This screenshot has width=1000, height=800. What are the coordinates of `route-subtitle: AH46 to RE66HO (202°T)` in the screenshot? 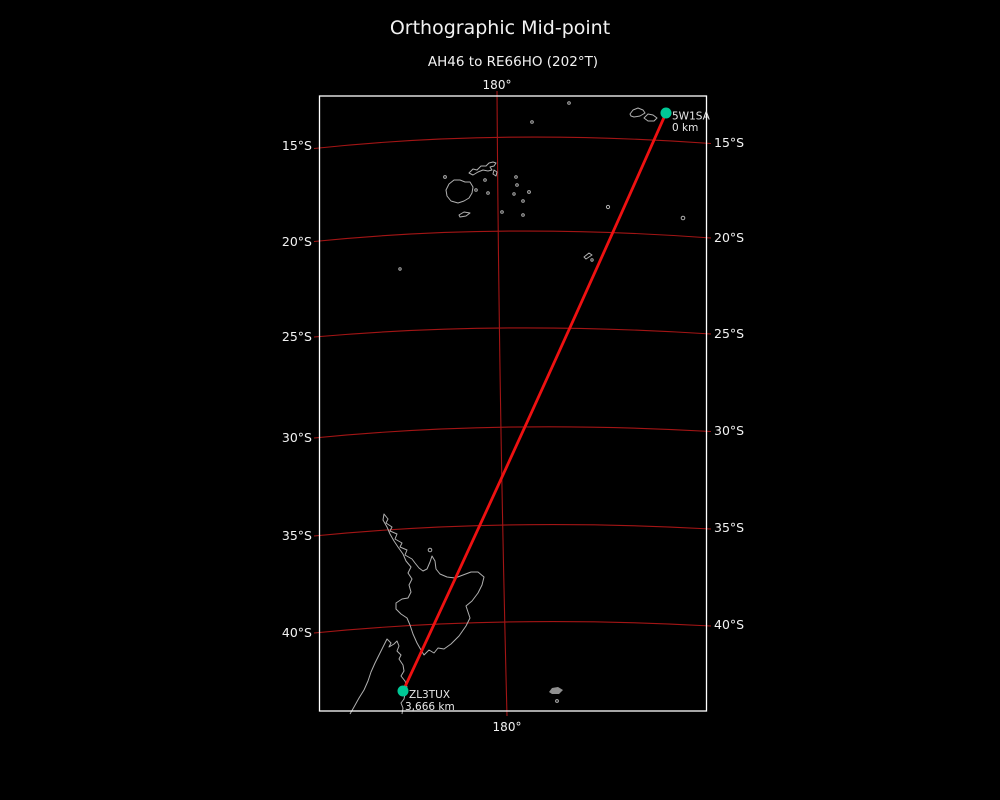 It's located at (513, 62).